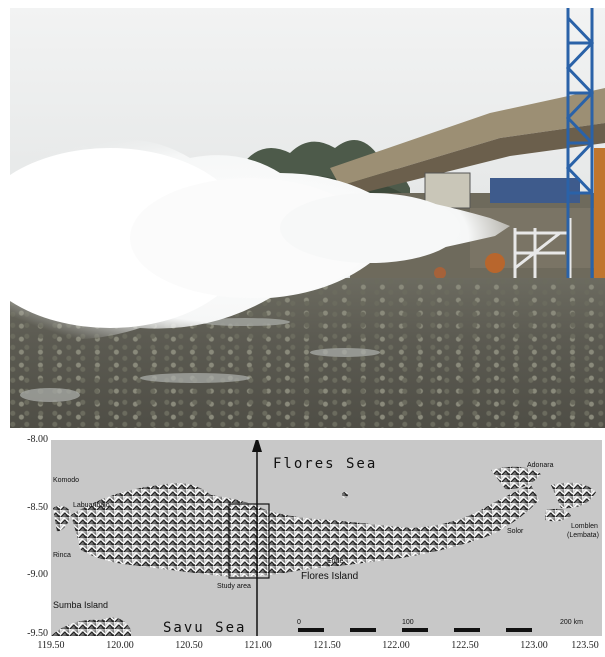 The width and height of the screenshot is (605, 657). I want to click on sumba-island-label: Sumba Island, so click(81, 605).